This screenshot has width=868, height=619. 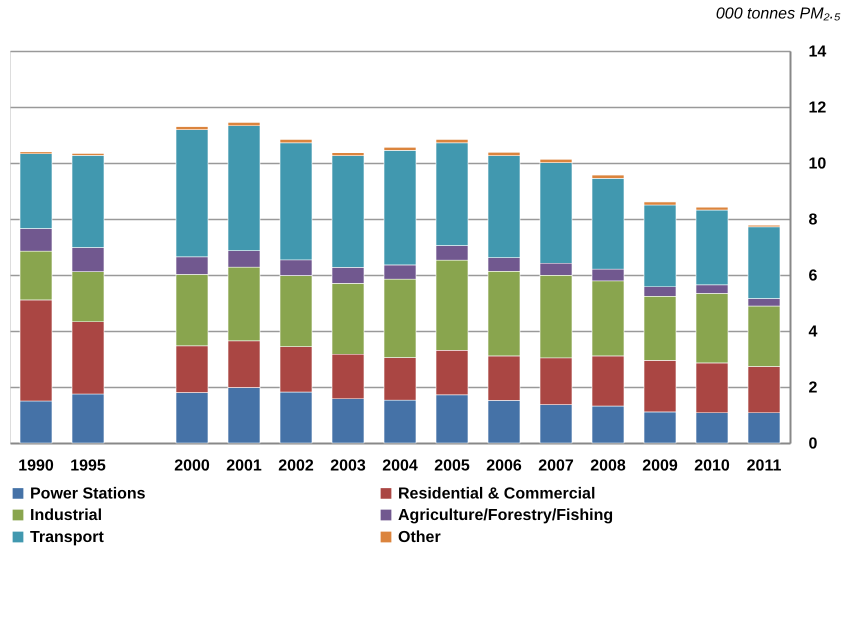 I want to click on x-tick-label: 1995, so click(x=88, y=466).